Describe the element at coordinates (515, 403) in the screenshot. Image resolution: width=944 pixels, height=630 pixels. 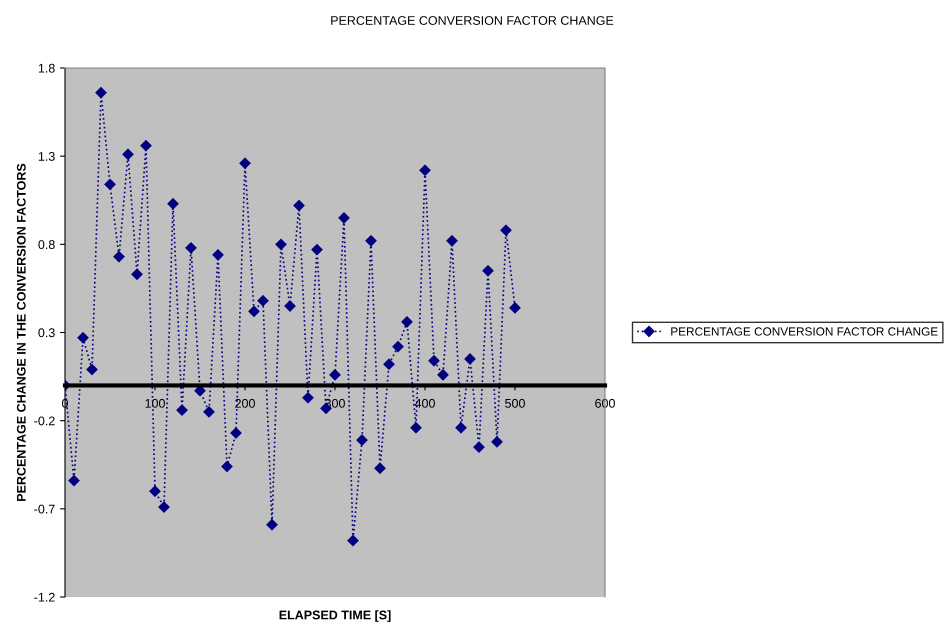
I see `x-tick-label: 500` at that location.